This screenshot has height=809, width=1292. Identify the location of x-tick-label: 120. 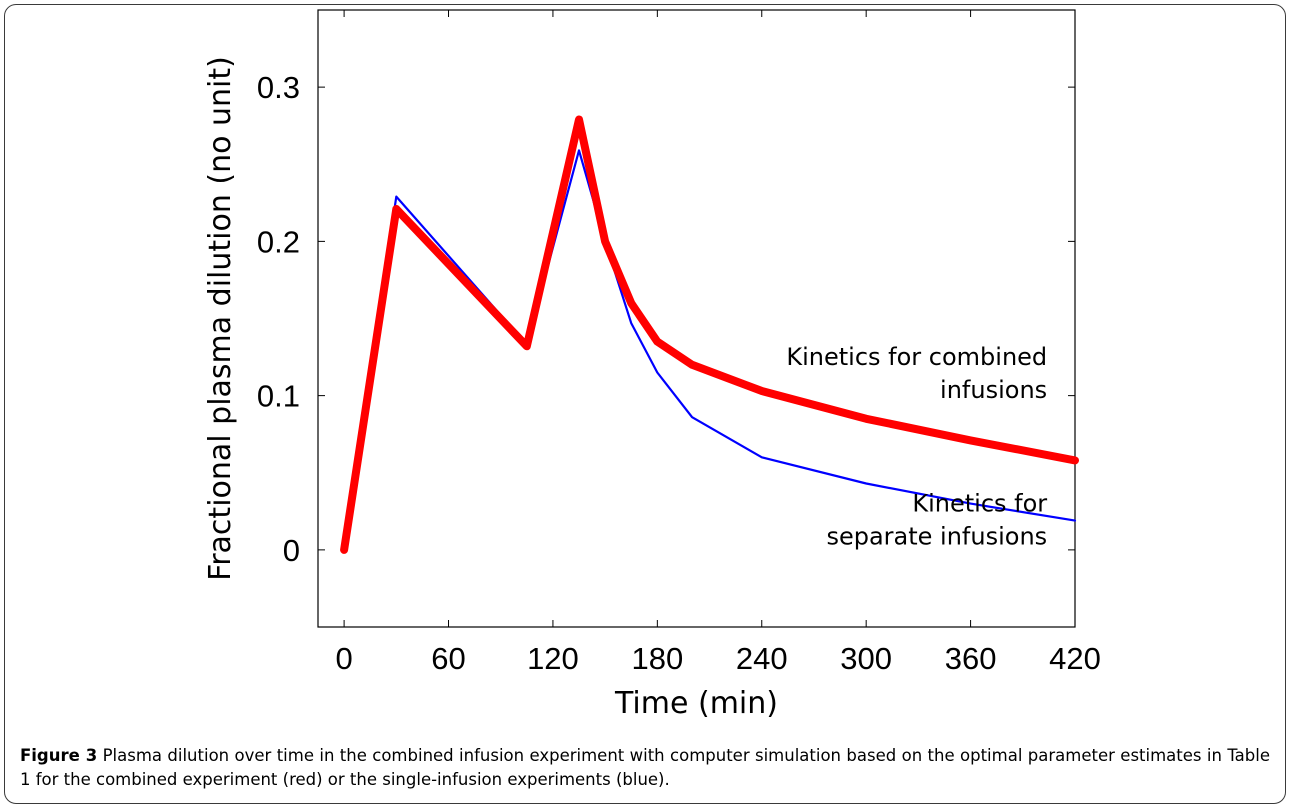
(553, 658).